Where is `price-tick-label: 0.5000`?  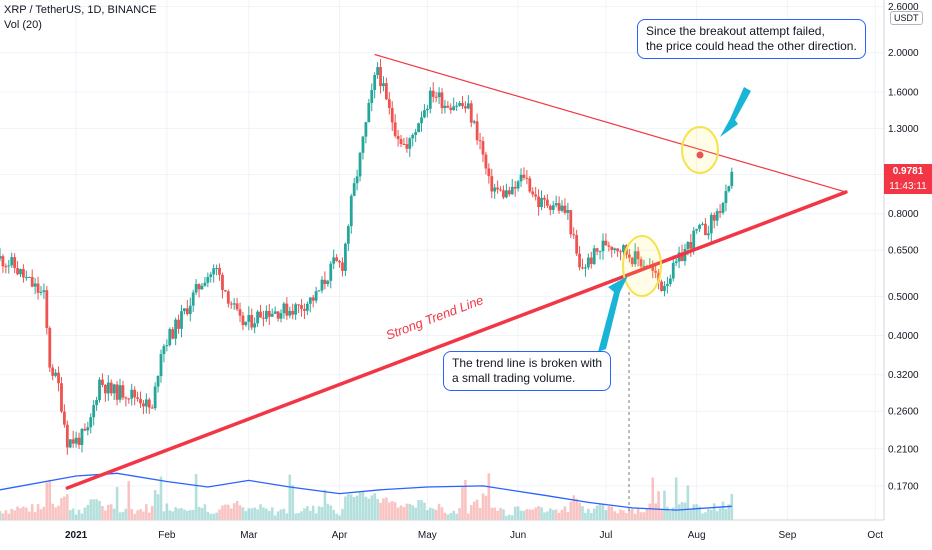
price-tick-label: 0.5000 is located at coordinates (903, 297).